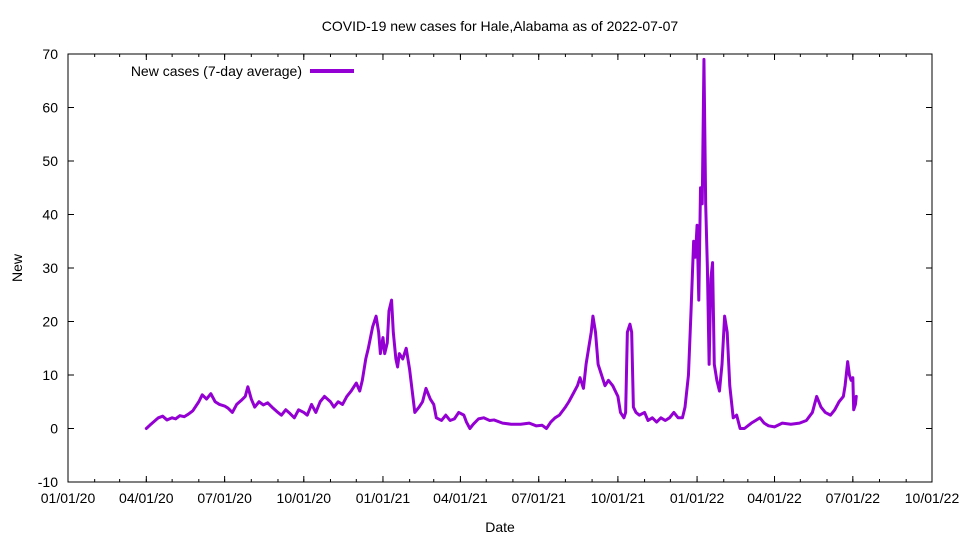 This screenshot has height=540, width=960. What do you see at coordinates (50, 108) in the screenshot?
I see `y-tick-label: 60` at bounding box center [50, 108].